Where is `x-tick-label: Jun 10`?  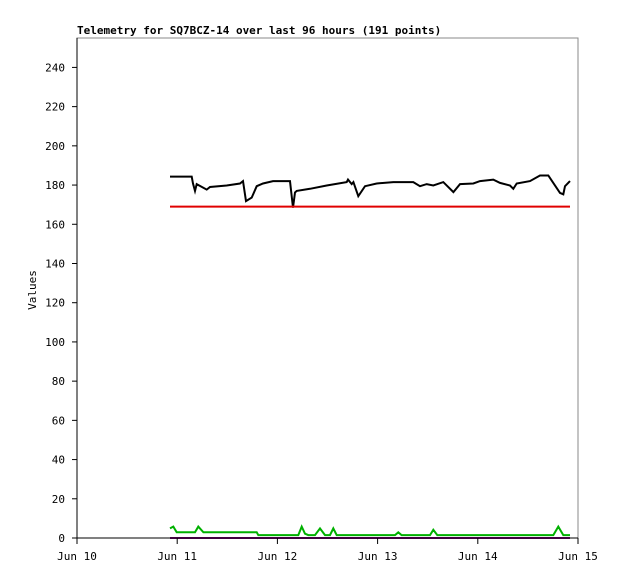
x-tick-label: Jun 10 is located at coordinates (77, 556).